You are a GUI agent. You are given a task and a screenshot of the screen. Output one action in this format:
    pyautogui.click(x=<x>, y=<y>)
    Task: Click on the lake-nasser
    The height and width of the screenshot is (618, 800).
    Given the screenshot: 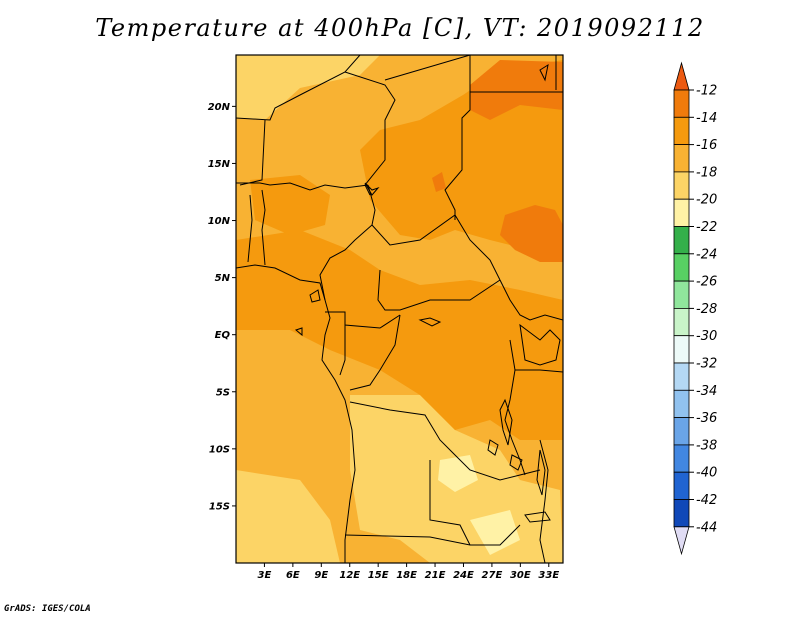 What is the action you would take?
    pyautogui.click(x=544, y=72)
    